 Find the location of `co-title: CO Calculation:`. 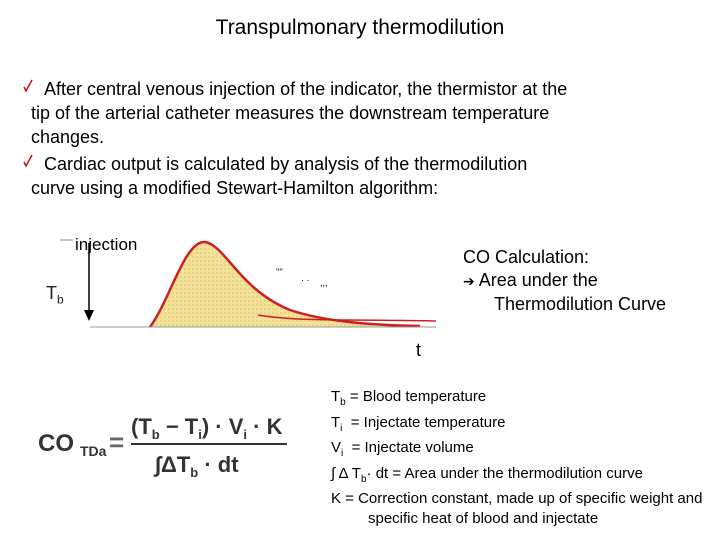

co-title: CO Calculation: is located at coordinates (526, 257).